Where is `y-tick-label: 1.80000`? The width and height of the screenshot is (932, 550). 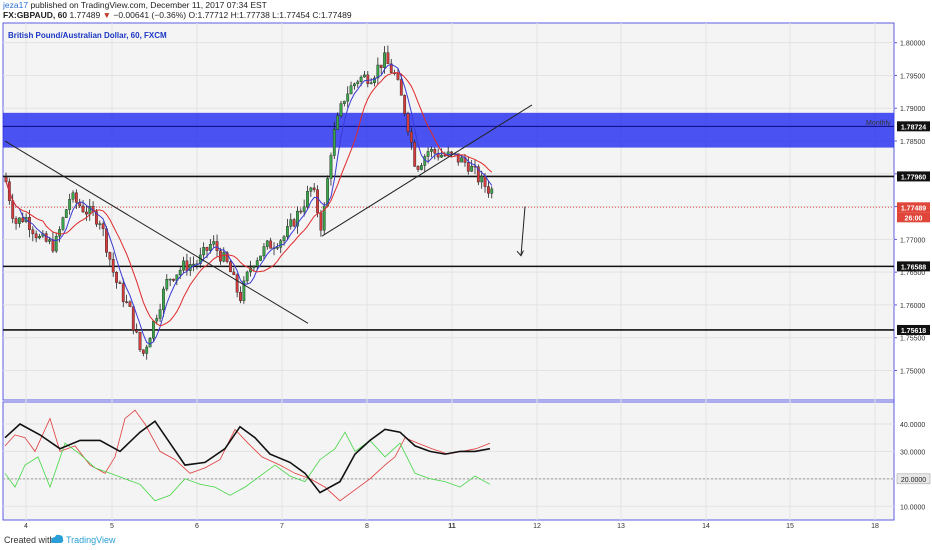 y-tick-label: 1.80000 is located at coordinates (912, 44).